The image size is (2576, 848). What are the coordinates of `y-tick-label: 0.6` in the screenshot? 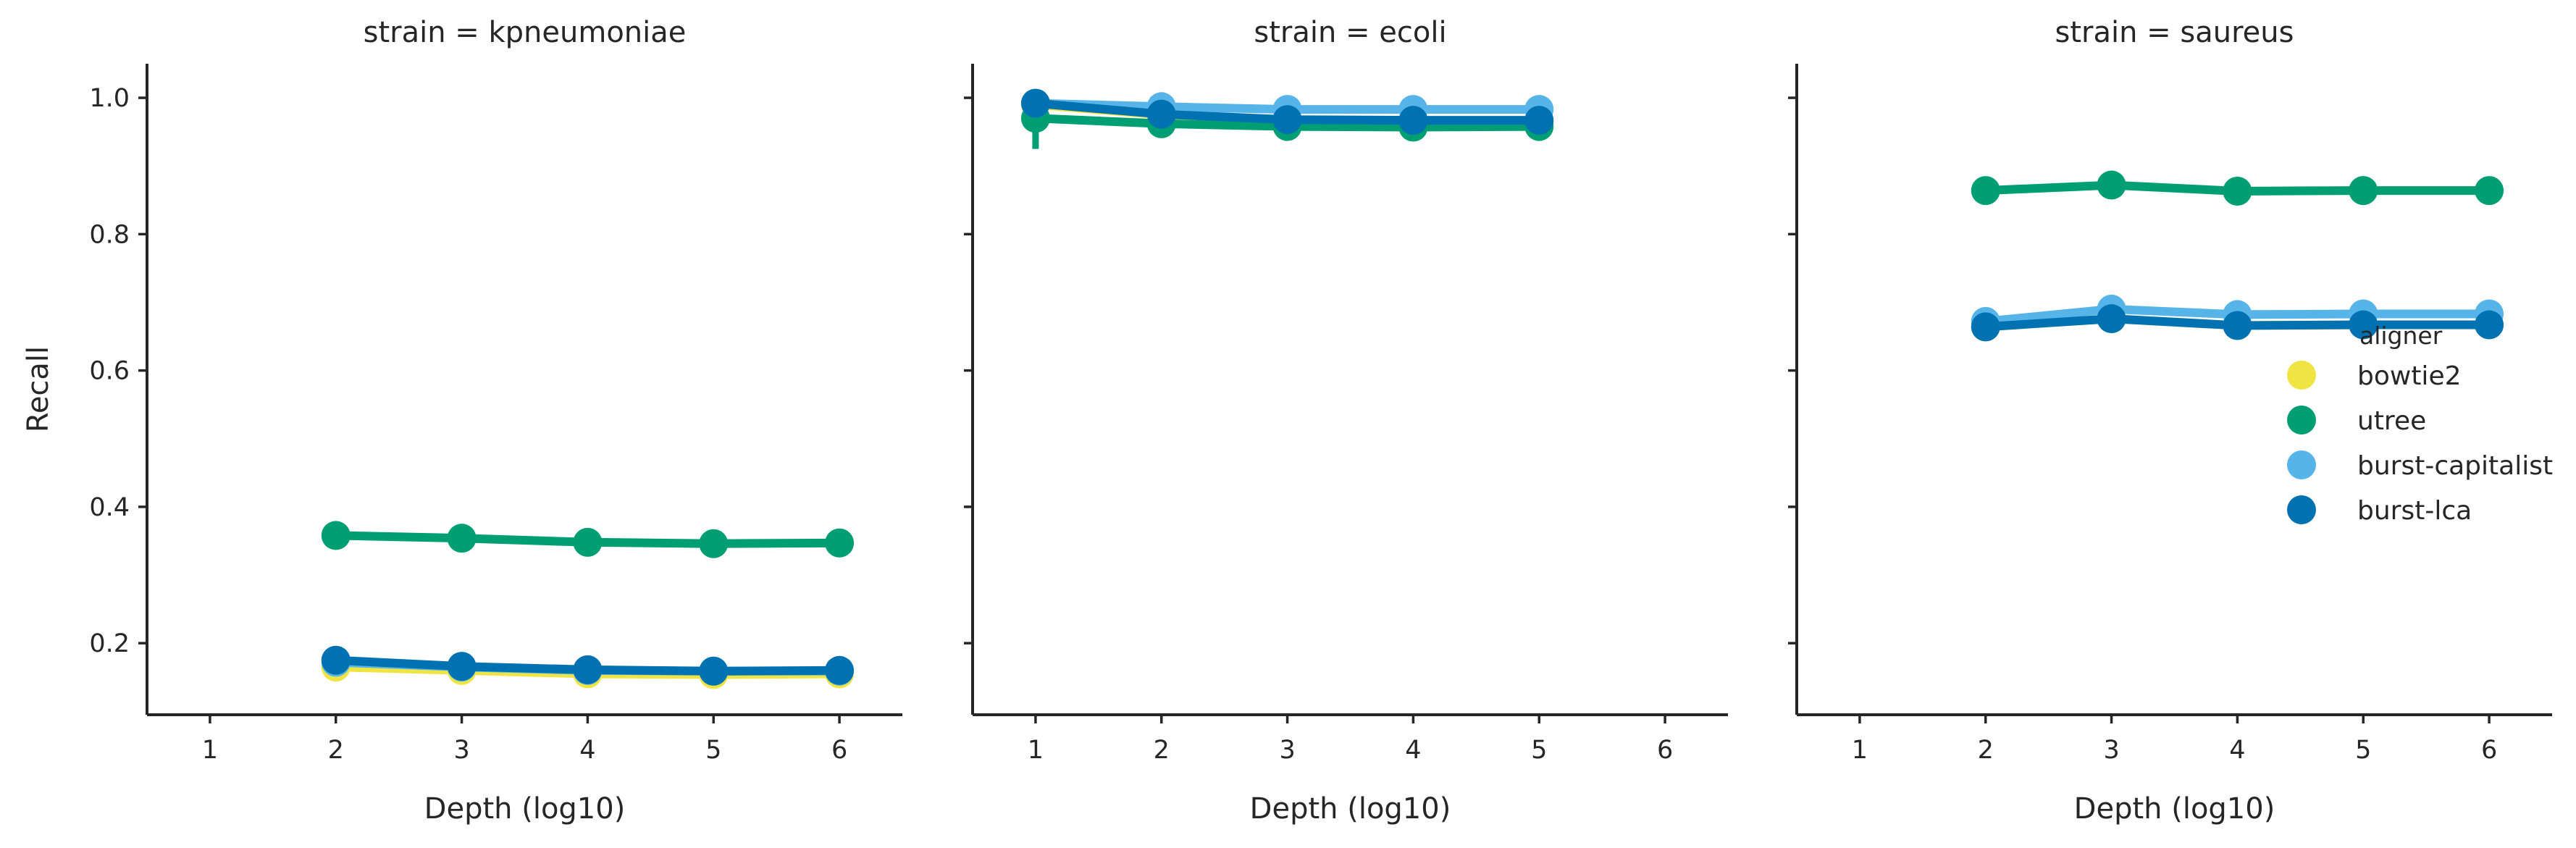 It's located at (109, 371).